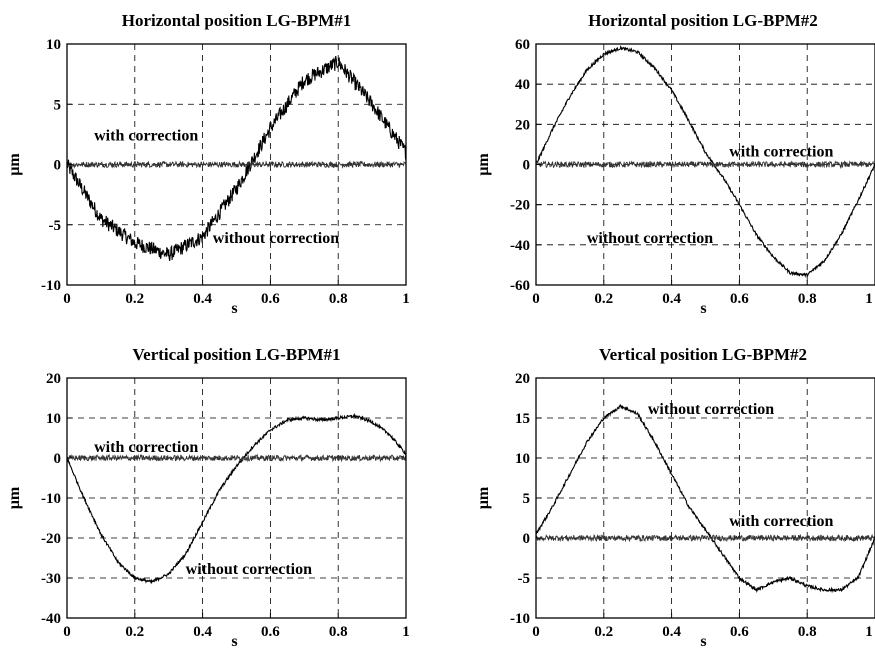 The width and height of the screenshot is (875, 649). What do you see at coordinates (236, 354) in the screenshot?
I see `chart-title: Vertical position LG-BPM#1` at bounding box center [236, 354].